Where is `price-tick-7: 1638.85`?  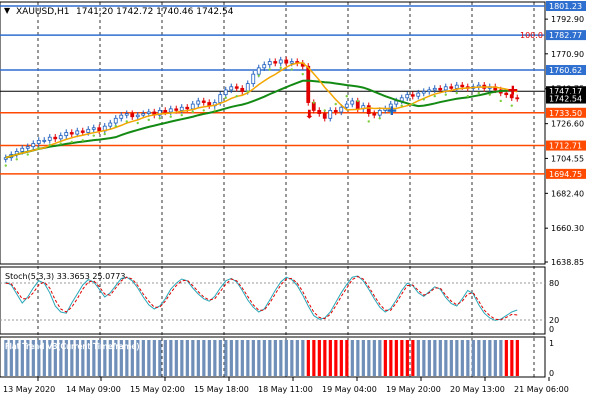 price-tick-7: 1638.85 is located at coordinates (567, 262).